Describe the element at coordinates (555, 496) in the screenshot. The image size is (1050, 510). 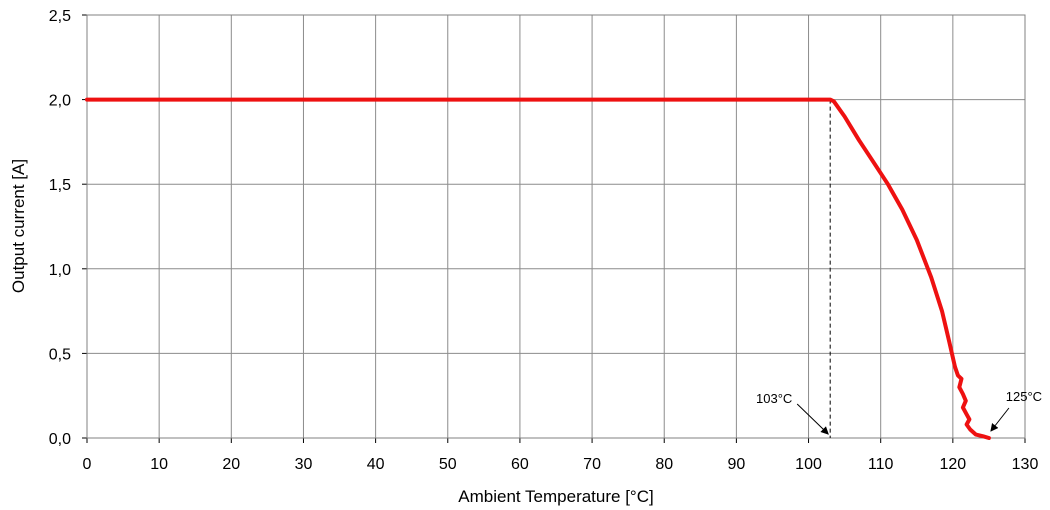
I see `x-axis-title: Ambient Temperature [°C]` at that location.